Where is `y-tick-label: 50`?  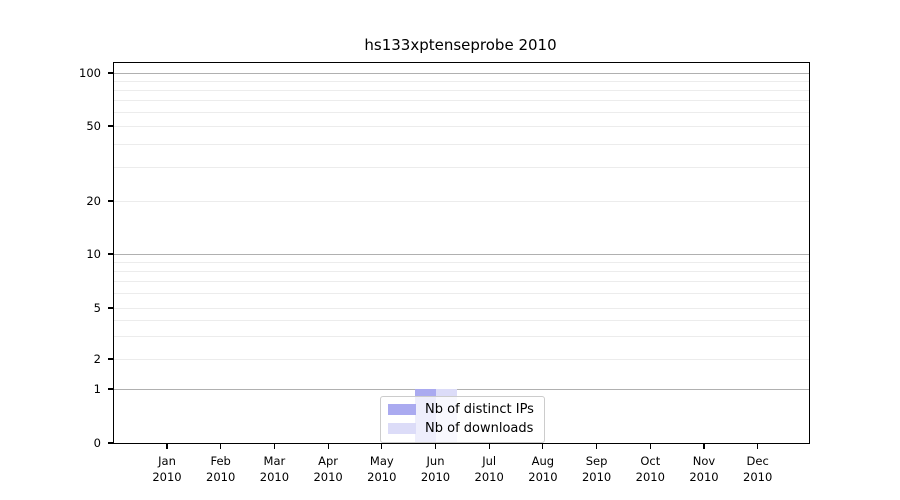
y-tick-label: 50 is located at coordinates (93, 126).